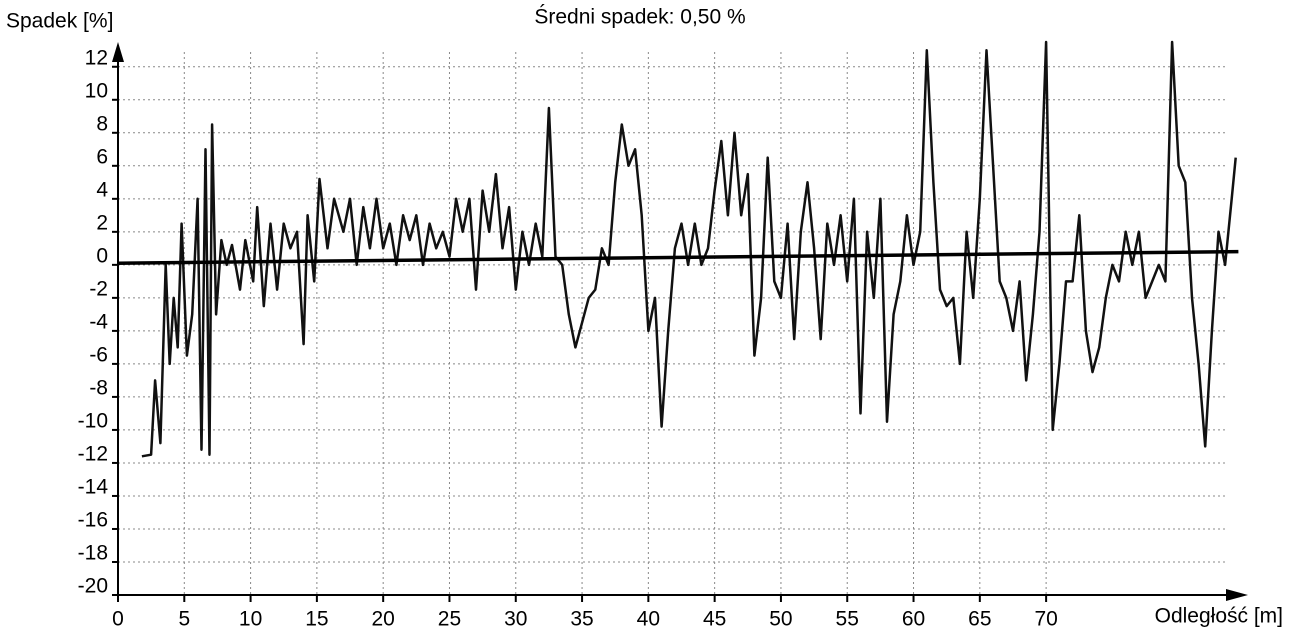 The width and height of the screenshot is (1295, 642). I want to click on x-tick-label: 60, so click(913, 619).